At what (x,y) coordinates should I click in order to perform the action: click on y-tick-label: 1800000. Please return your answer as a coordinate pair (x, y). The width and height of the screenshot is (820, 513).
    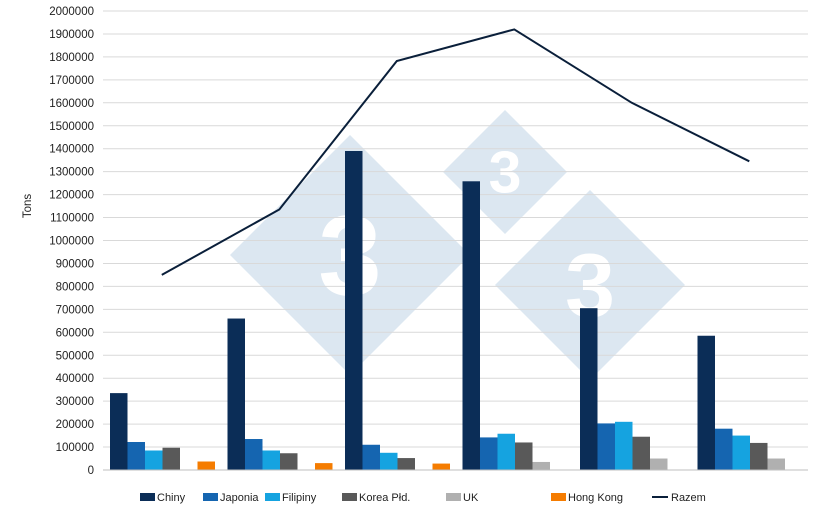
    Looking at the image, I should click on (71, 58).